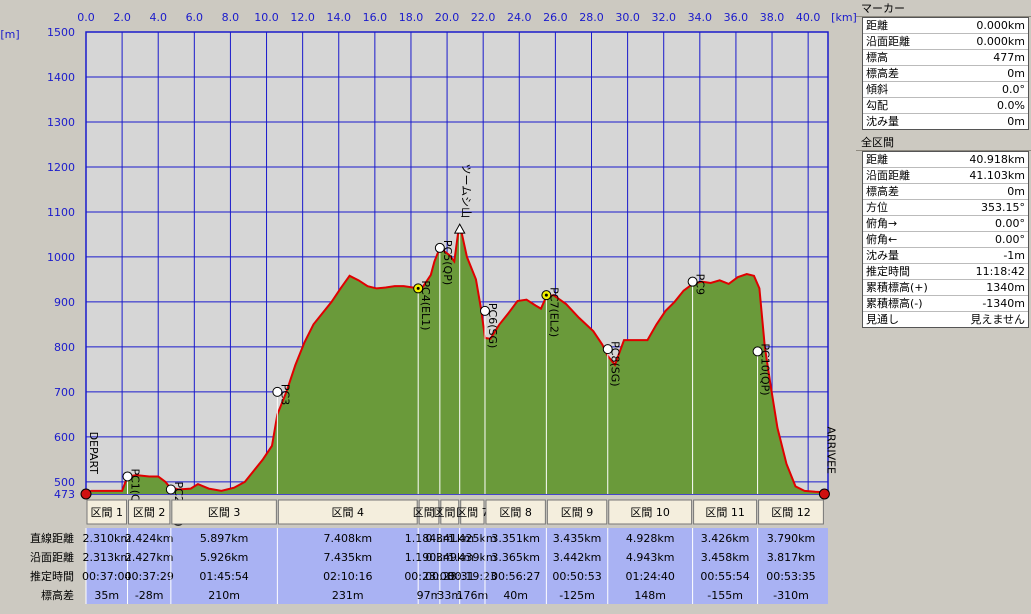 The width and height of the screenshot is (1031, 614). What do you see at coordinates (555, 17) in the screenshot?
I see `x-tick-label: 26.0` at bounding box center [555, 17].